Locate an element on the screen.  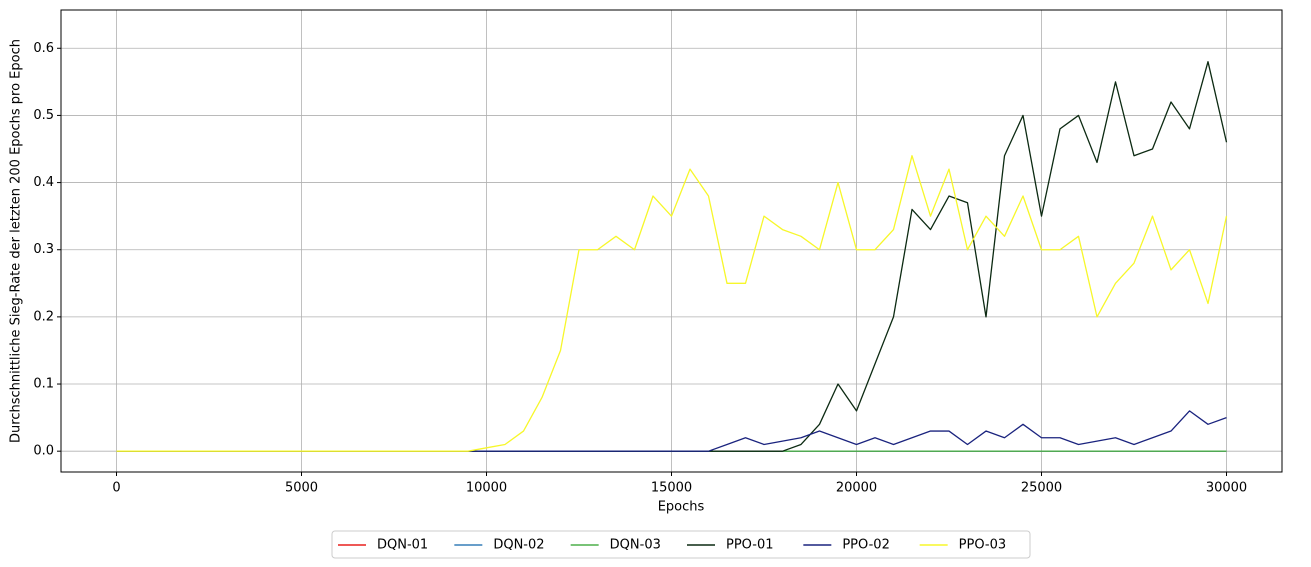
y-tick-label: 0.1 is located at coordinates (43, 384).